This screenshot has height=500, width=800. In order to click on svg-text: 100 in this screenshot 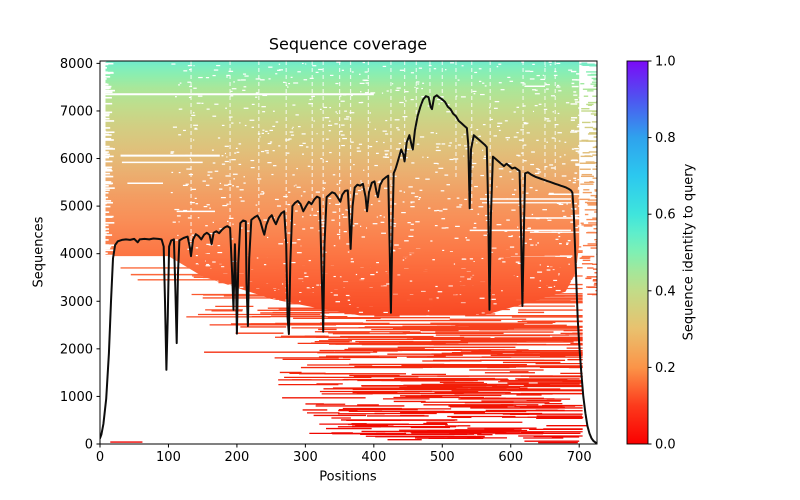, I will do `click(168, 457)`.